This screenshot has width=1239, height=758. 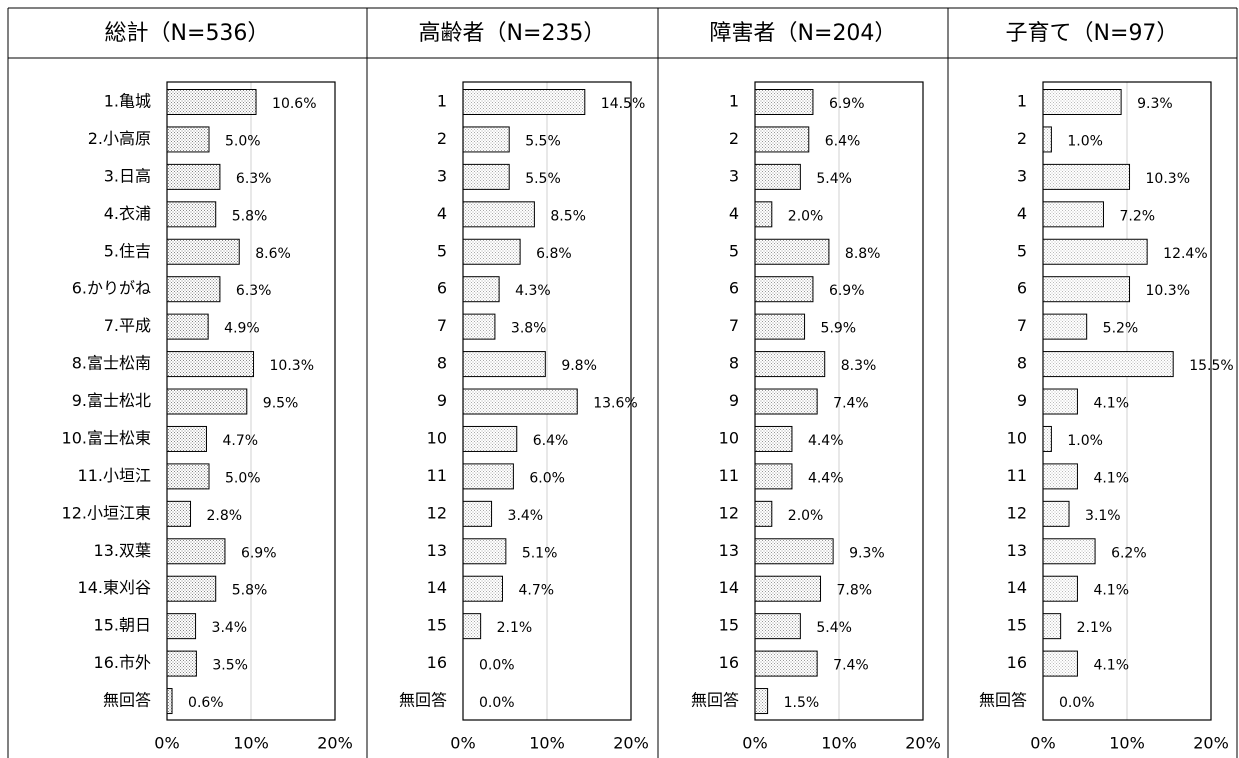 What do you see at coordinates (230, 628) in the screenshot?
I see `value-label: 3.4%` at bounding box center [230, 628].